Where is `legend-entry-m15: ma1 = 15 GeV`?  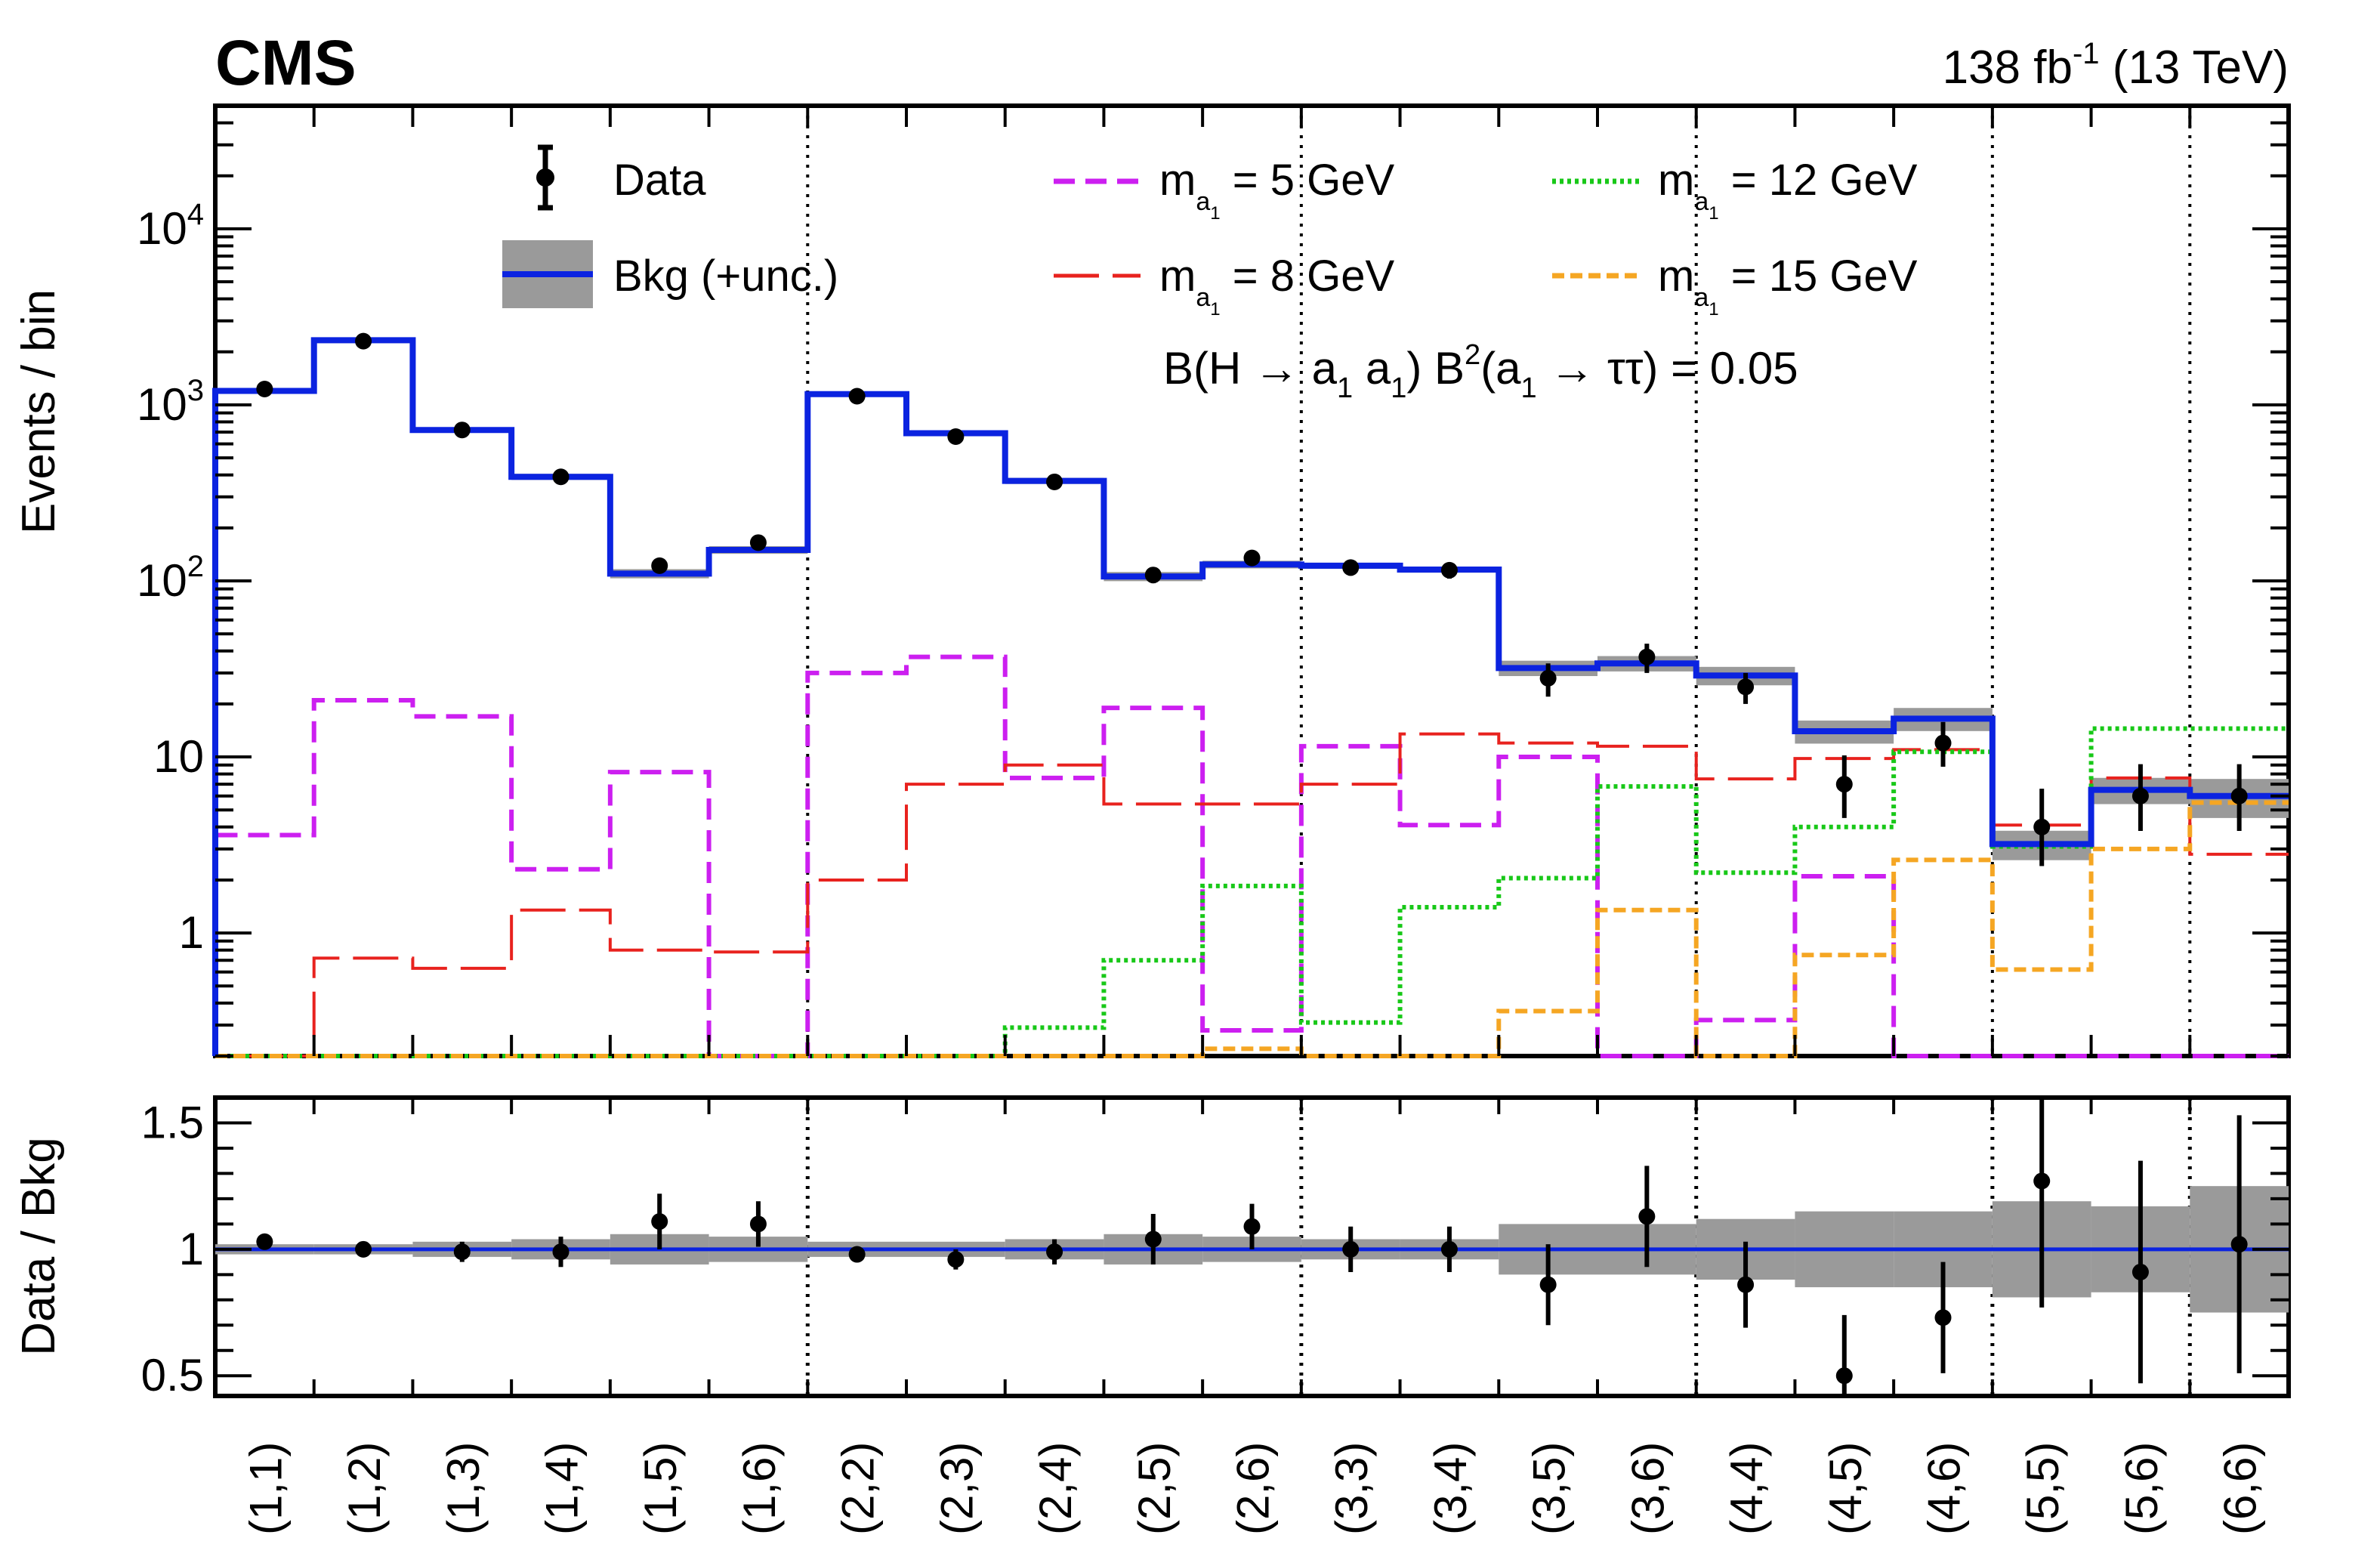 legend-entry-m15: ma1 = 15 GeV is located at coordinates (1735, 286).